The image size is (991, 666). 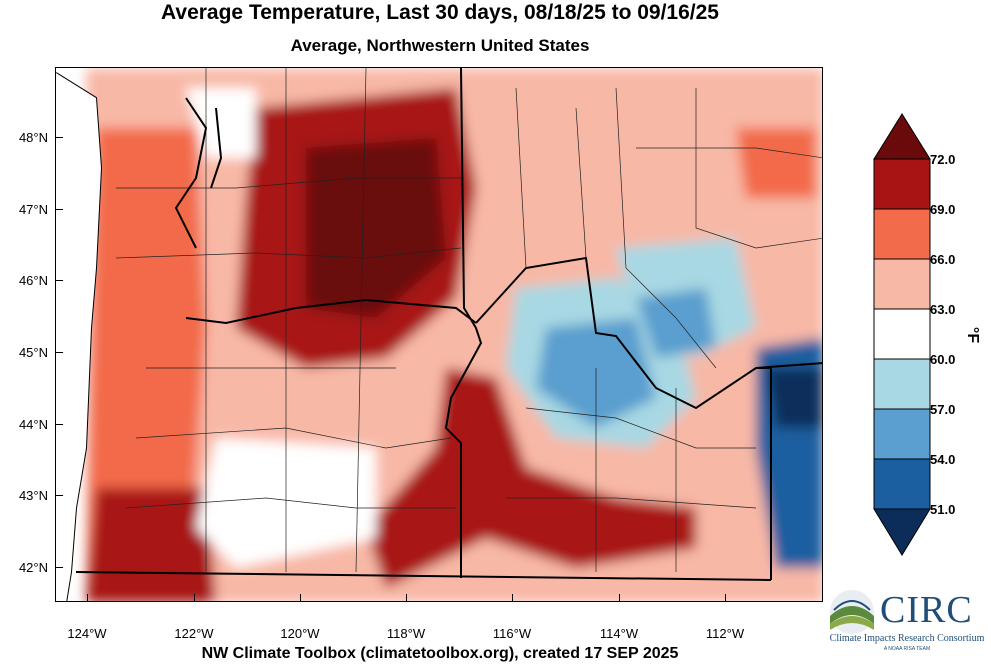 I want to click on legend-unit: °F, so click(x=973, y=335).